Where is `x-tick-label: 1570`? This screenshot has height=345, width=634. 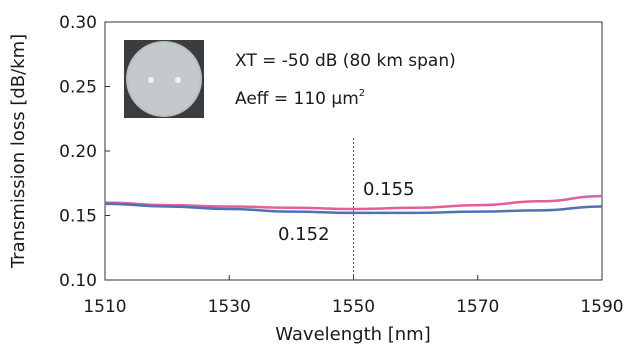 x-tick-label: 1570 is located at coordinates (477, 307).